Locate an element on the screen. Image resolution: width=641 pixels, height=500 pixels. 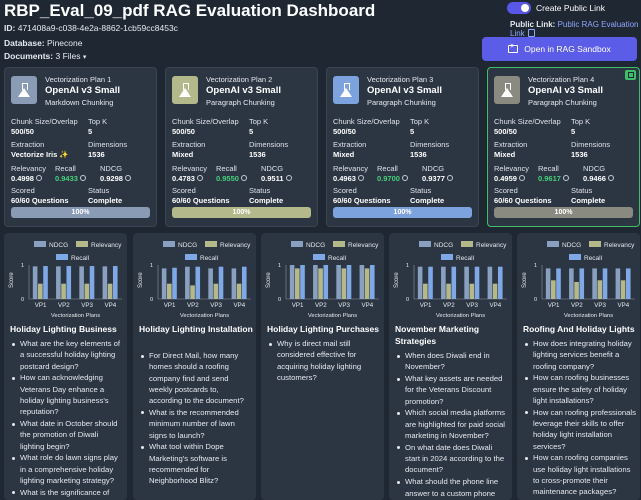
metric-label: Chunk Size/Overlap is located at coordinates (527, 121).